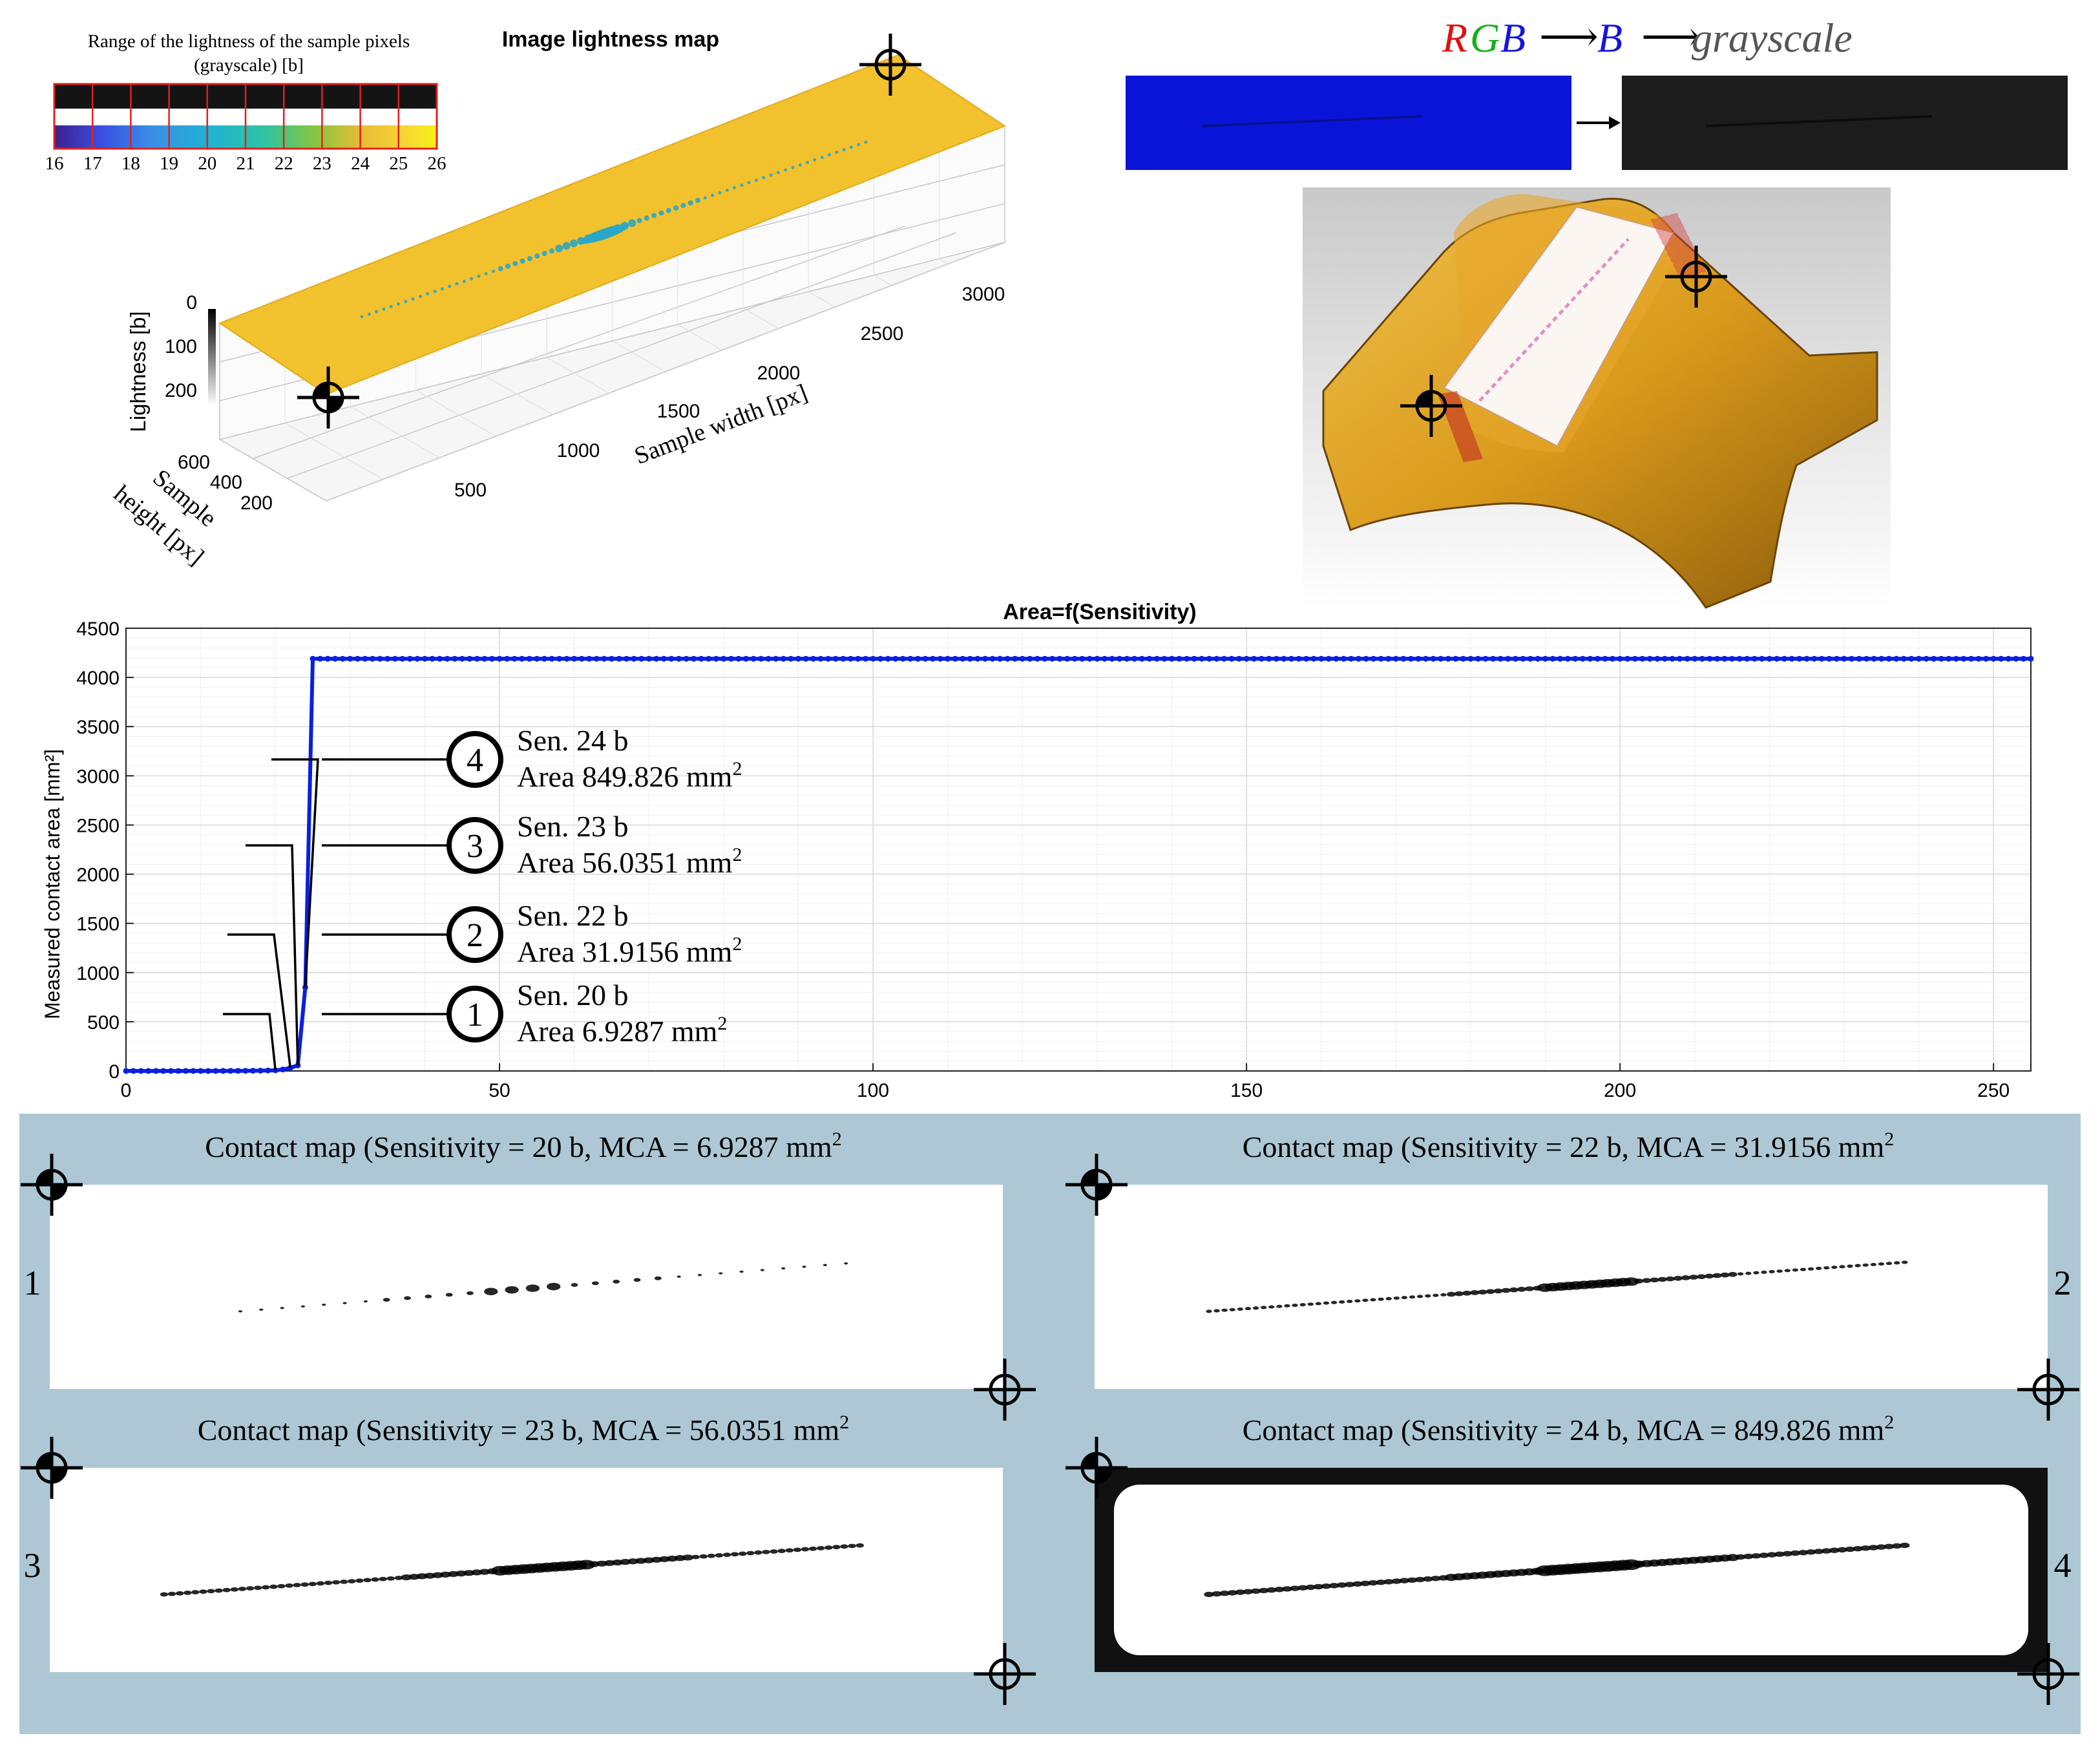 The width and height of the screenshot is (2100, 1758). Describe the element at coordinates (98, 925) in the screenshot. I see `y-tick-label: 1500` at that location.